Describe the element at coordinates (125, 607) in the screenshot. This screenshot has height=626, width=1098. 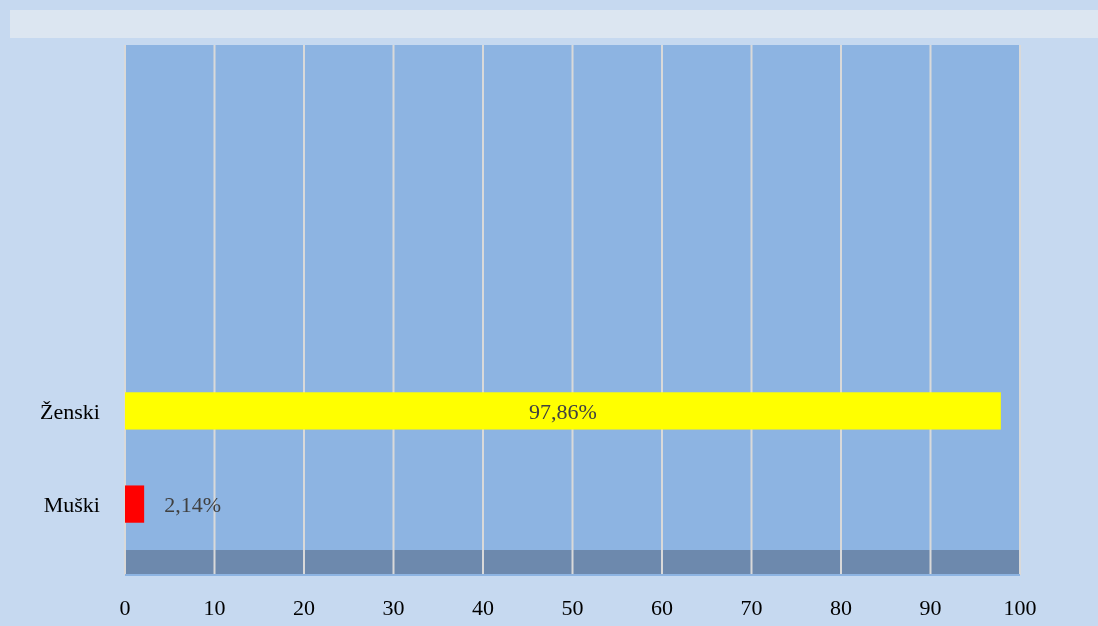
I see `x-tick-label: 0` at that location.